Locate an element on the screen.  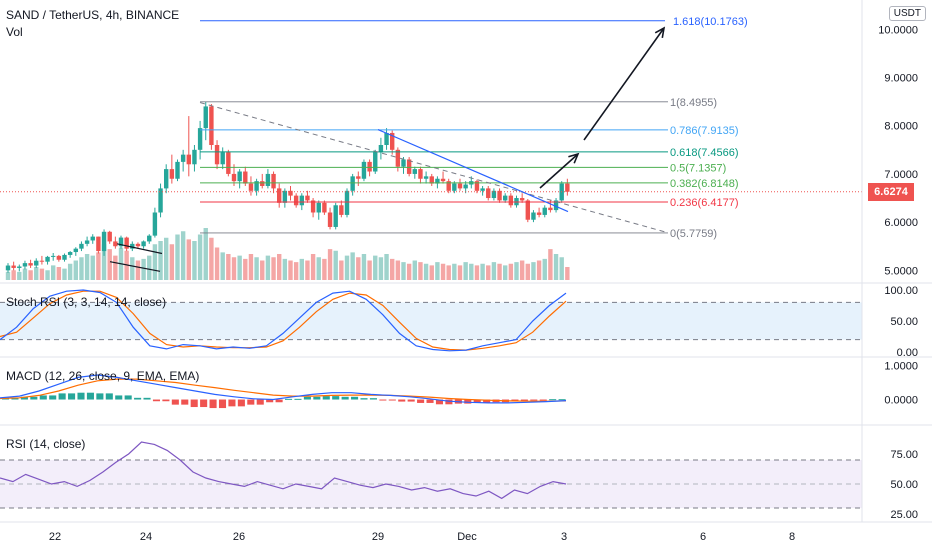
symbol-title: SAND / TetherUS, 4h, BINANCE is located at coordinates (93, 15).